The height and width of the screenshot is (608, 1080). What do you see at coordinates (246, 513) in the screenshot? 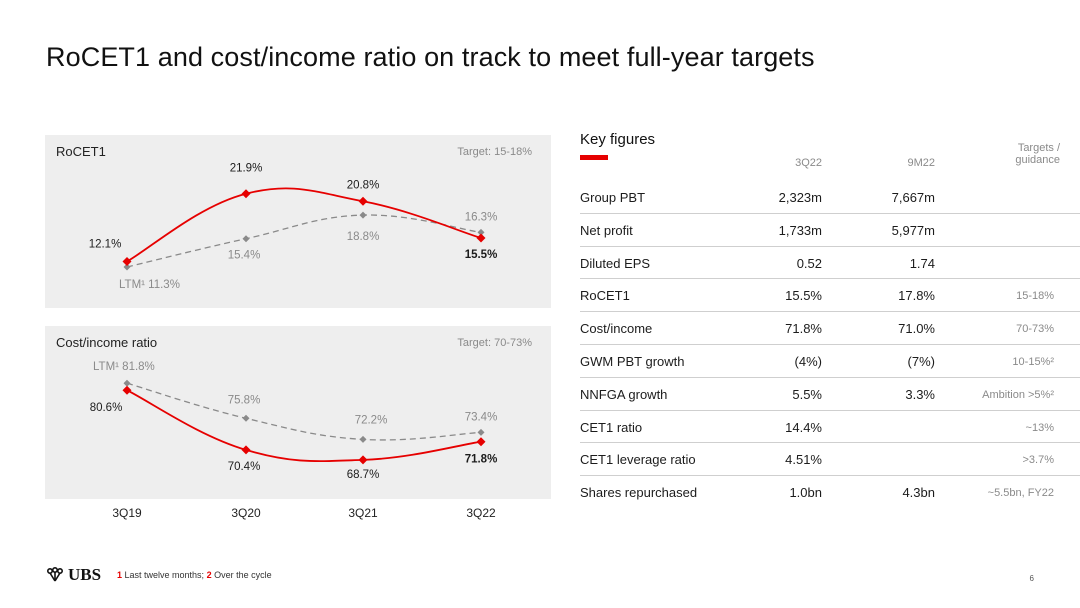
I see `x-tick-label: 3Q20` at bounding box center [246, 513].